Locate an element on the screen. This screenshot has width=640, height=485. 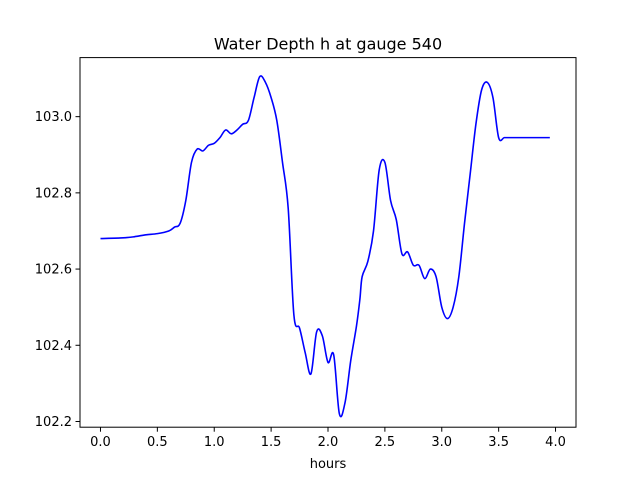
y-tick-label: 103.0 is located at coordinates (53, 117).